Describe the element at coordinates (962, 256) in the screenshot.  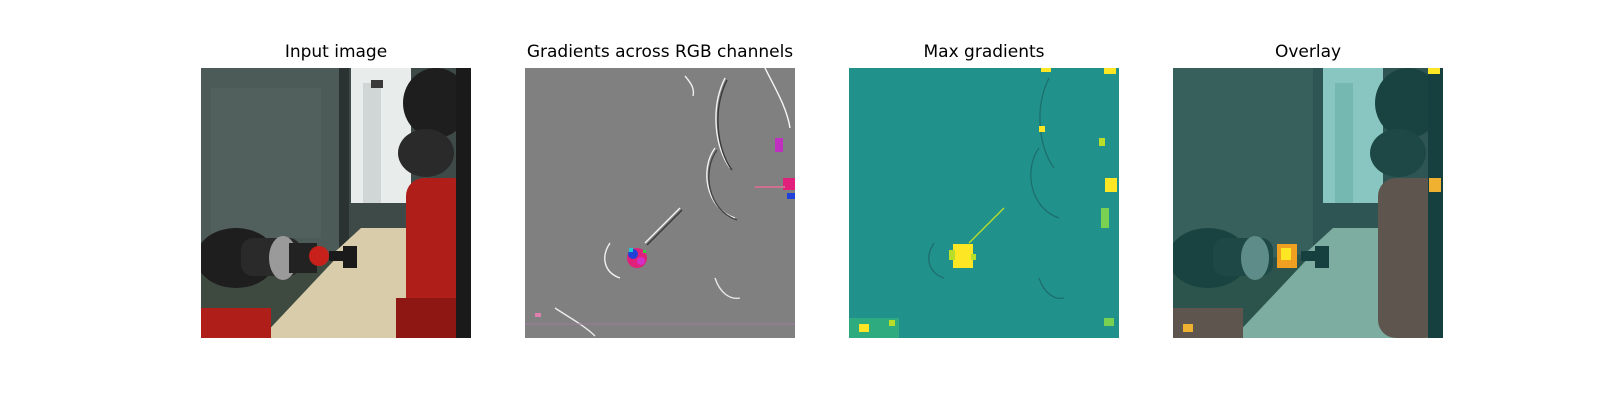
I see `max-gradient-hotspot` at that location.